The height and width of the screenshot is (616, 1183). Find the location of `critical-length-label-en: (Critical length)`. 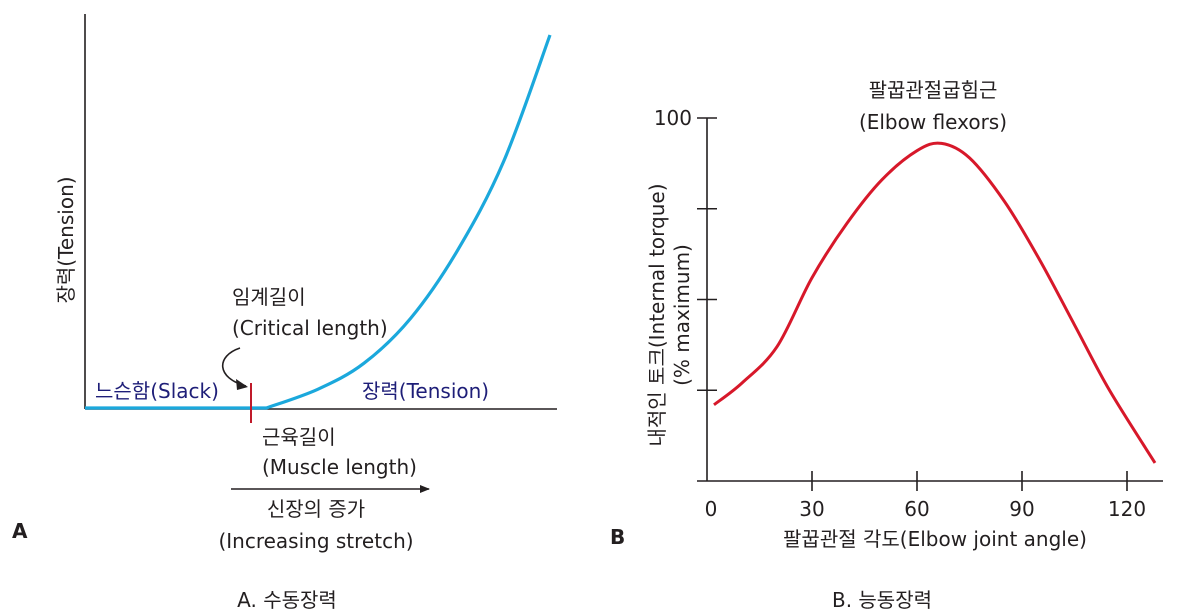

critical-length-label-en: (Critical length) is located at coordinates (310, 328).